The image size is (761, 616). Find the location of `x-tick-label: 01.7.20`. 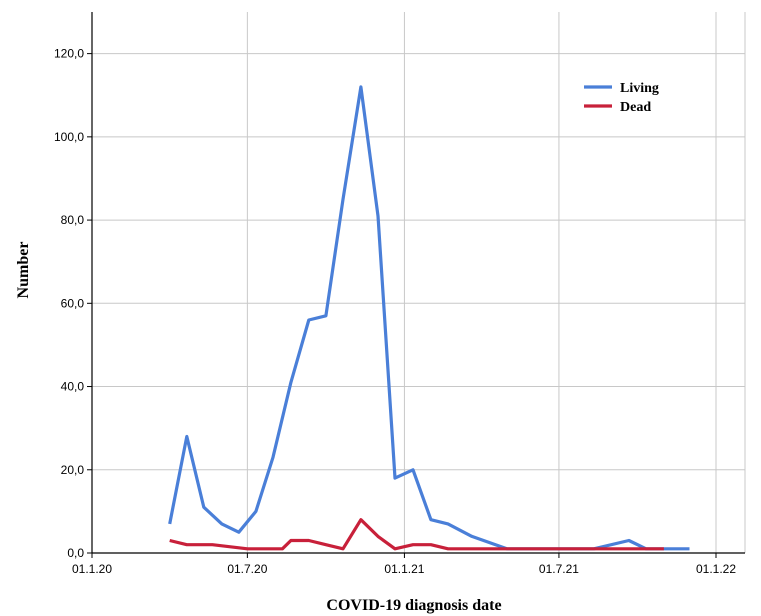

x-tick-label: 01.7.20 is located at coordinates (247, 569).